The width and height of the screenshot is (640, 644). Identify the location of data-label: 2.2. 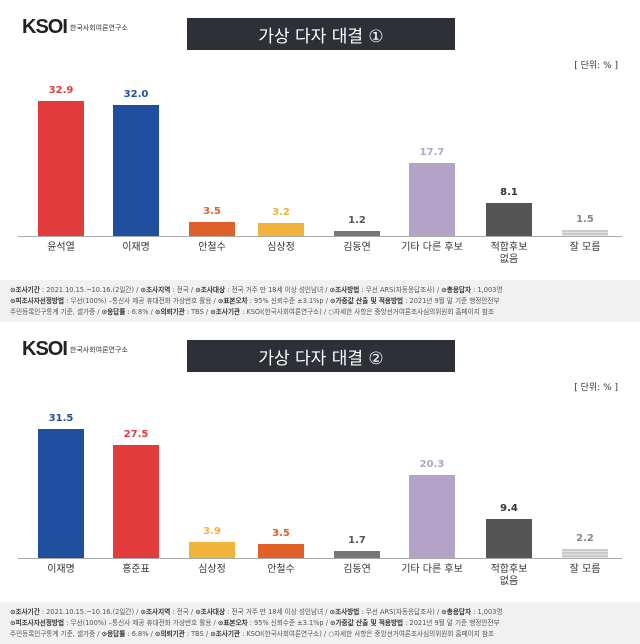
(585, 538).